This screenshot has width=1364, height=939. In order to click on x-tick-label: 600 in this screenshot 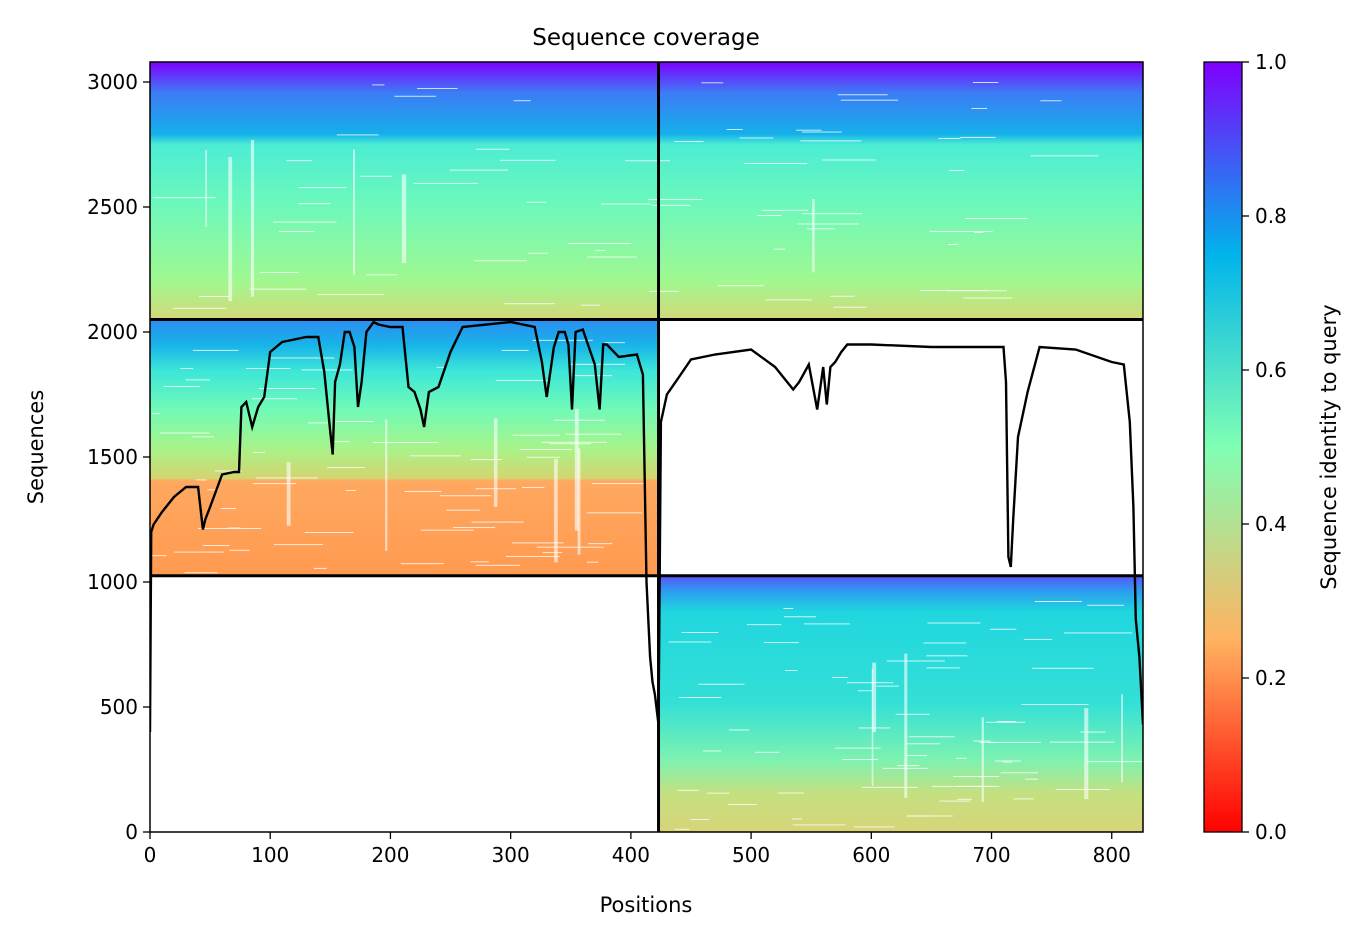, I will do `click(871, 855)`.